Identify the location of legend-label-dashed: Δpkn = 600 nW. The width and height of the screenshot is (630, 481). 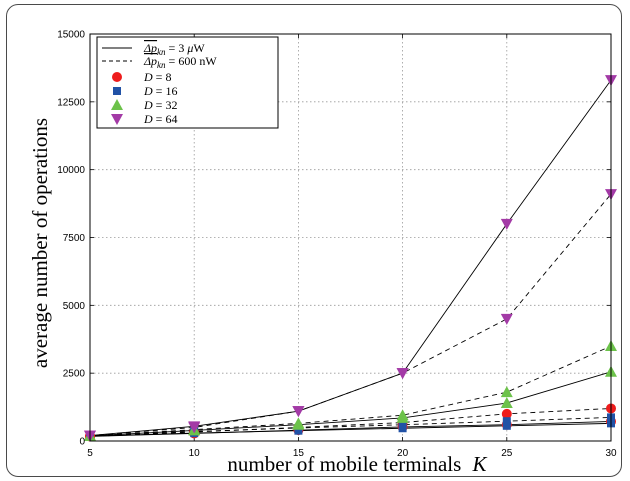
(180, 62).